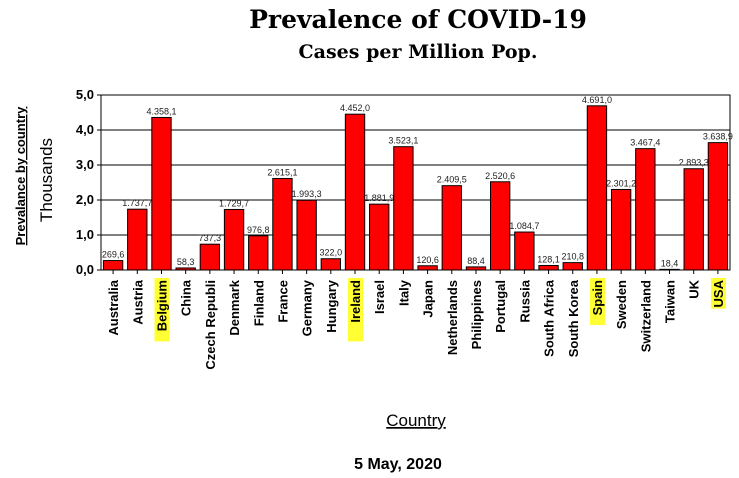 Image resolution: width=739 pixels, height=478 pixels. What do you see at coordinates (524, 226) in the screenshot?
I see `bar-value-label: 1.084,7` at bounding box center [524, 226].